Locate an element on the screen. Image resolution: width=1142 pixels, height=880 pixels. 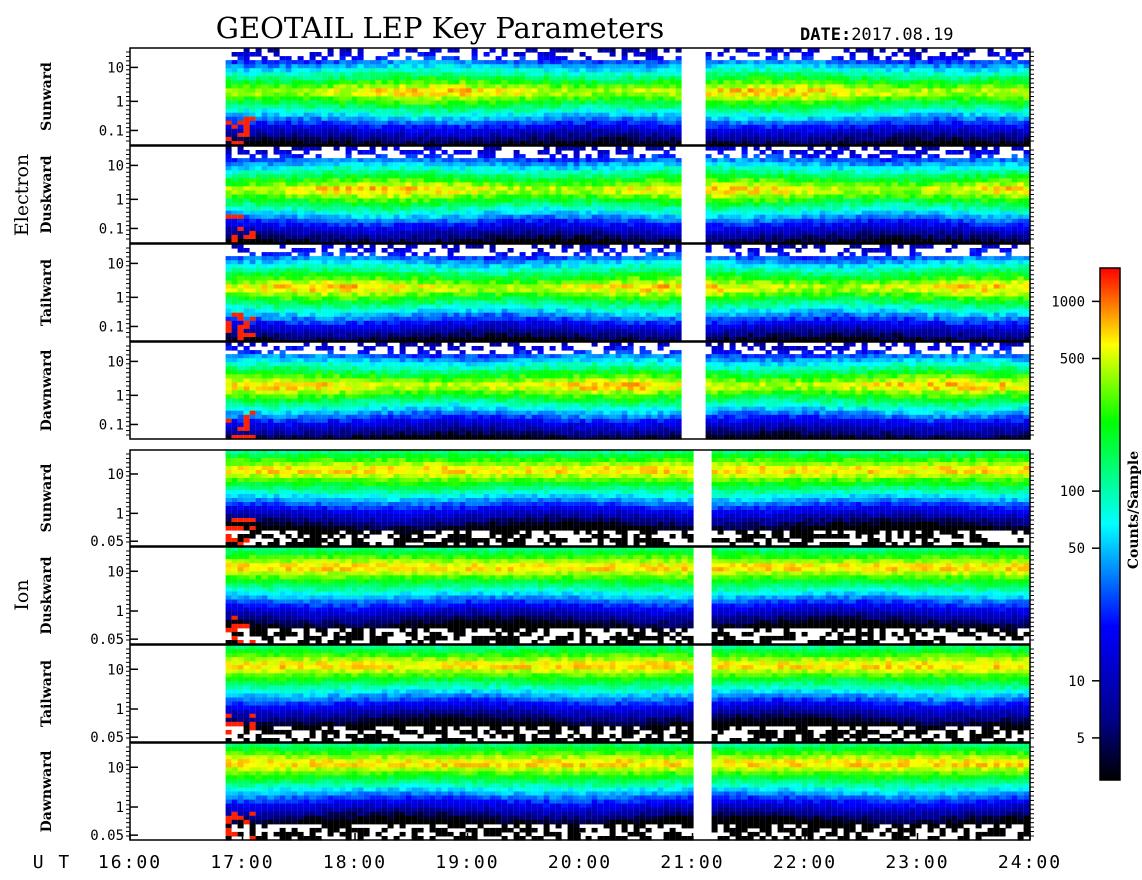
spectrogram-cells is located at coordinates (627, 195).